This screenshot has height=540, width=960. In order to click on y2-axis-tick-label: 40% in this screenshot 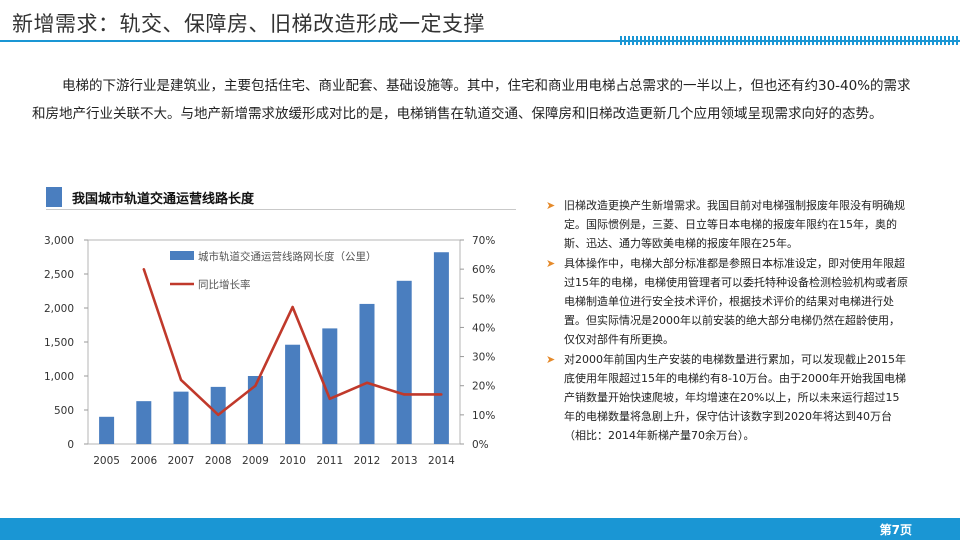, I will do `click(483, 328)`.